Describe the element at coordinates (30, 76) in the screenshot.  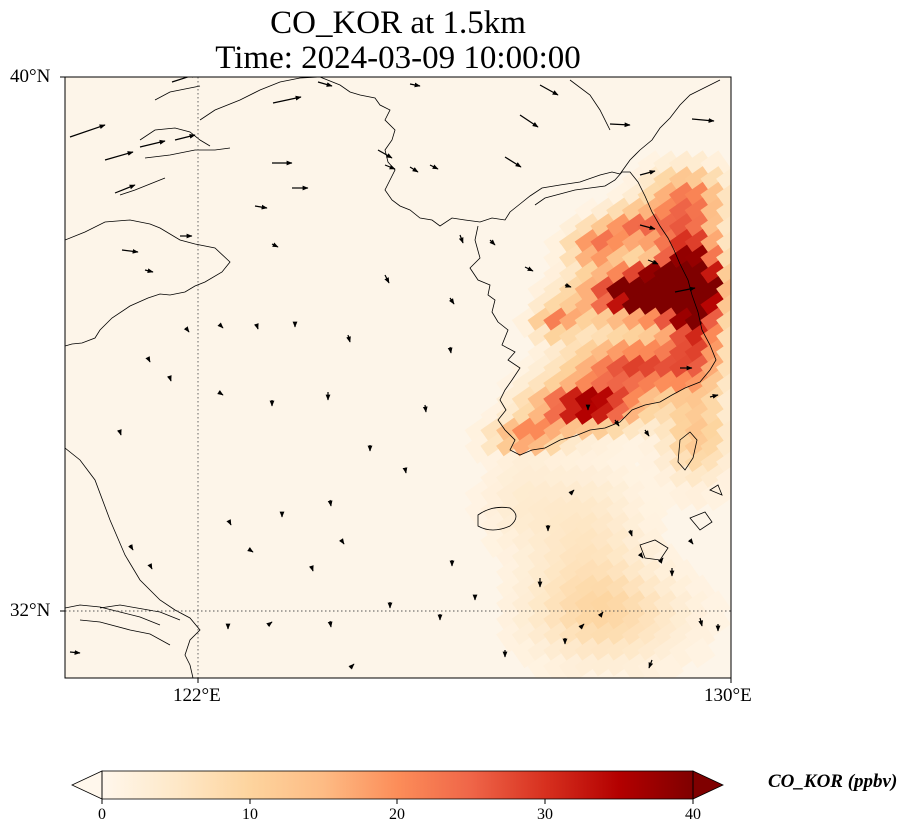
I see `lat-label-40n: 40°N` at that location.